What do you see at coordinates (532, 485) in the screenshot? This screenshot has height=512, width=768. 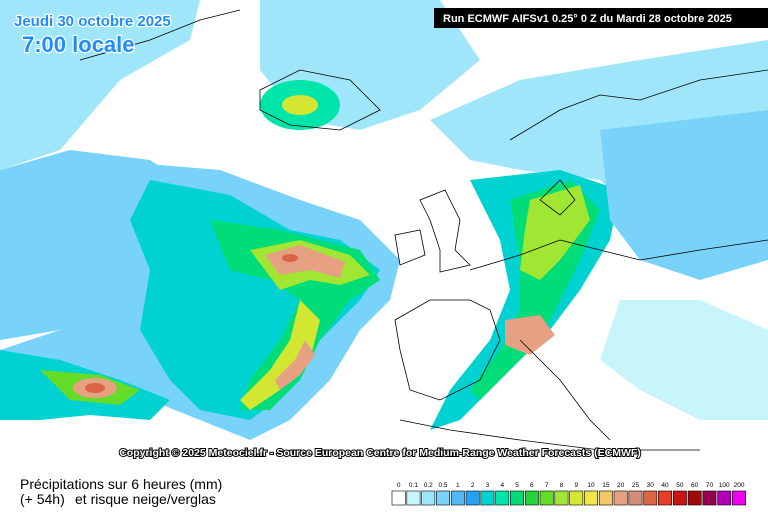 I see `legend-label: 6` at bounding box center [532, 485].